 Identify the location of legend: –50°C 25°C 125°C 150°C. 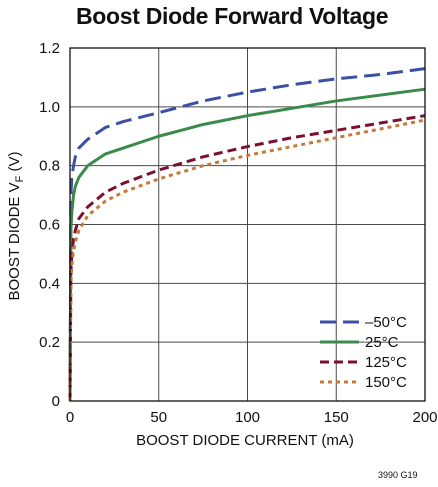
(363, 352).